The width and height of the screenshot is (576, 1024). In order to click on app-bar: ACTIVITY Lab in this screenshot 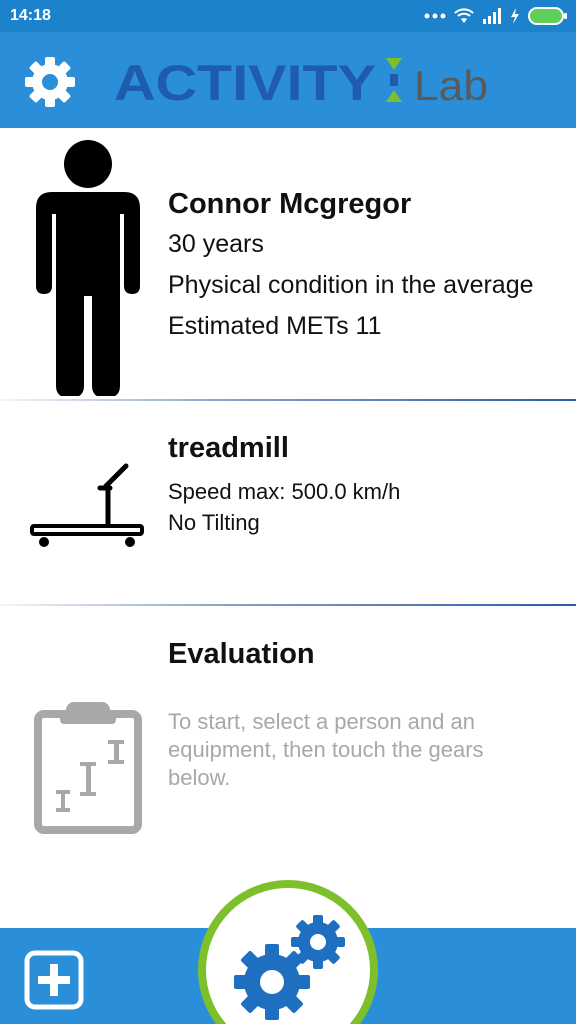, I will do `click(288, 80)`.